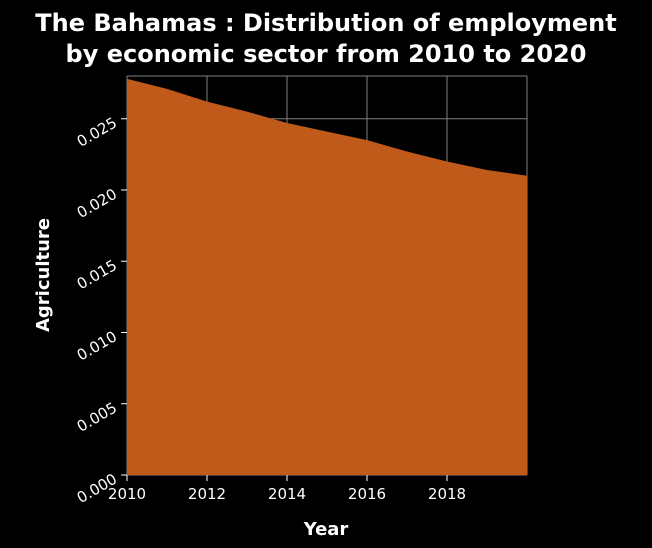 Image resolution: width=652 pixels, height=548 pixels. What do you see at coordinates (367, 494) in the screenshot?
I see `x-tick-label: 2016` at bounding box center [367, 494].